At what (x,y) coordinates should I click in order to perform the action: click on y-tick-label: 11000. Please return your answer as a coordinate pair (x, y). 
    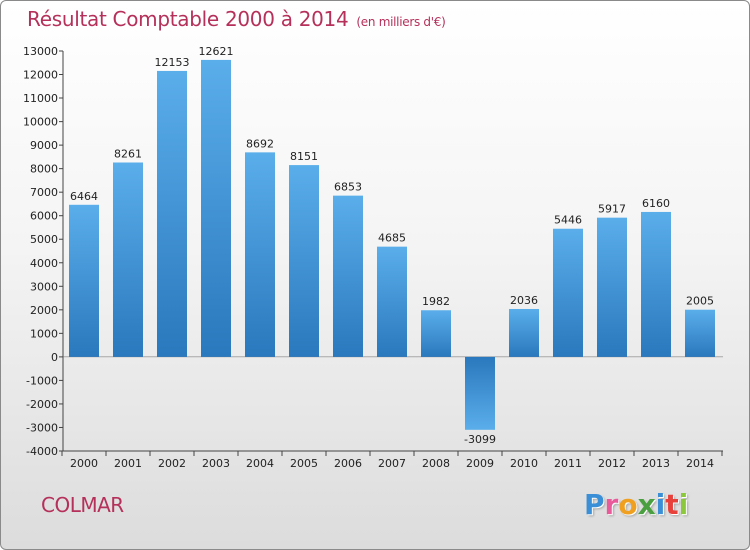
    Looking at the image, I should click on (40, 98).